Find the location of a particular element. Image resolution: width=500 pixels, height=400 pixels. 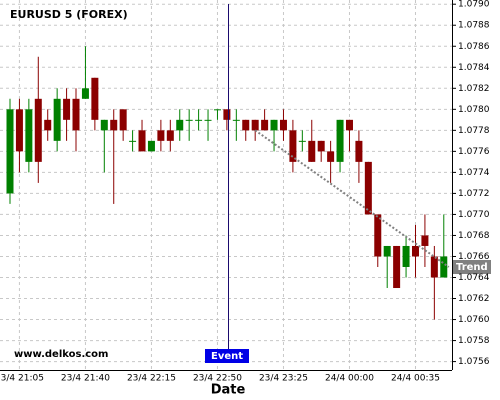

chart-title: EURUSD 5 (FOREX) is located at coordinates (69, 14).